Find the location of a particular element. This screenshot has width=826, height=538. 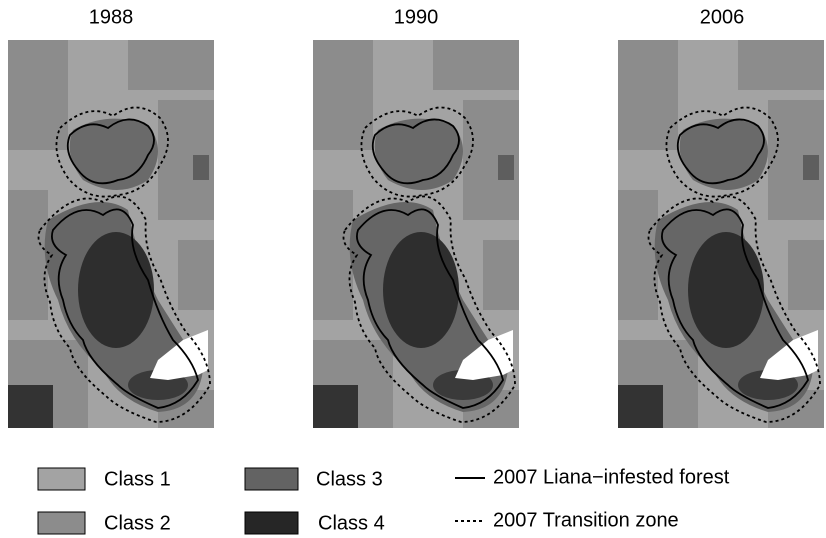

legend-label: Class 2 is located at coordinates (137, 523).